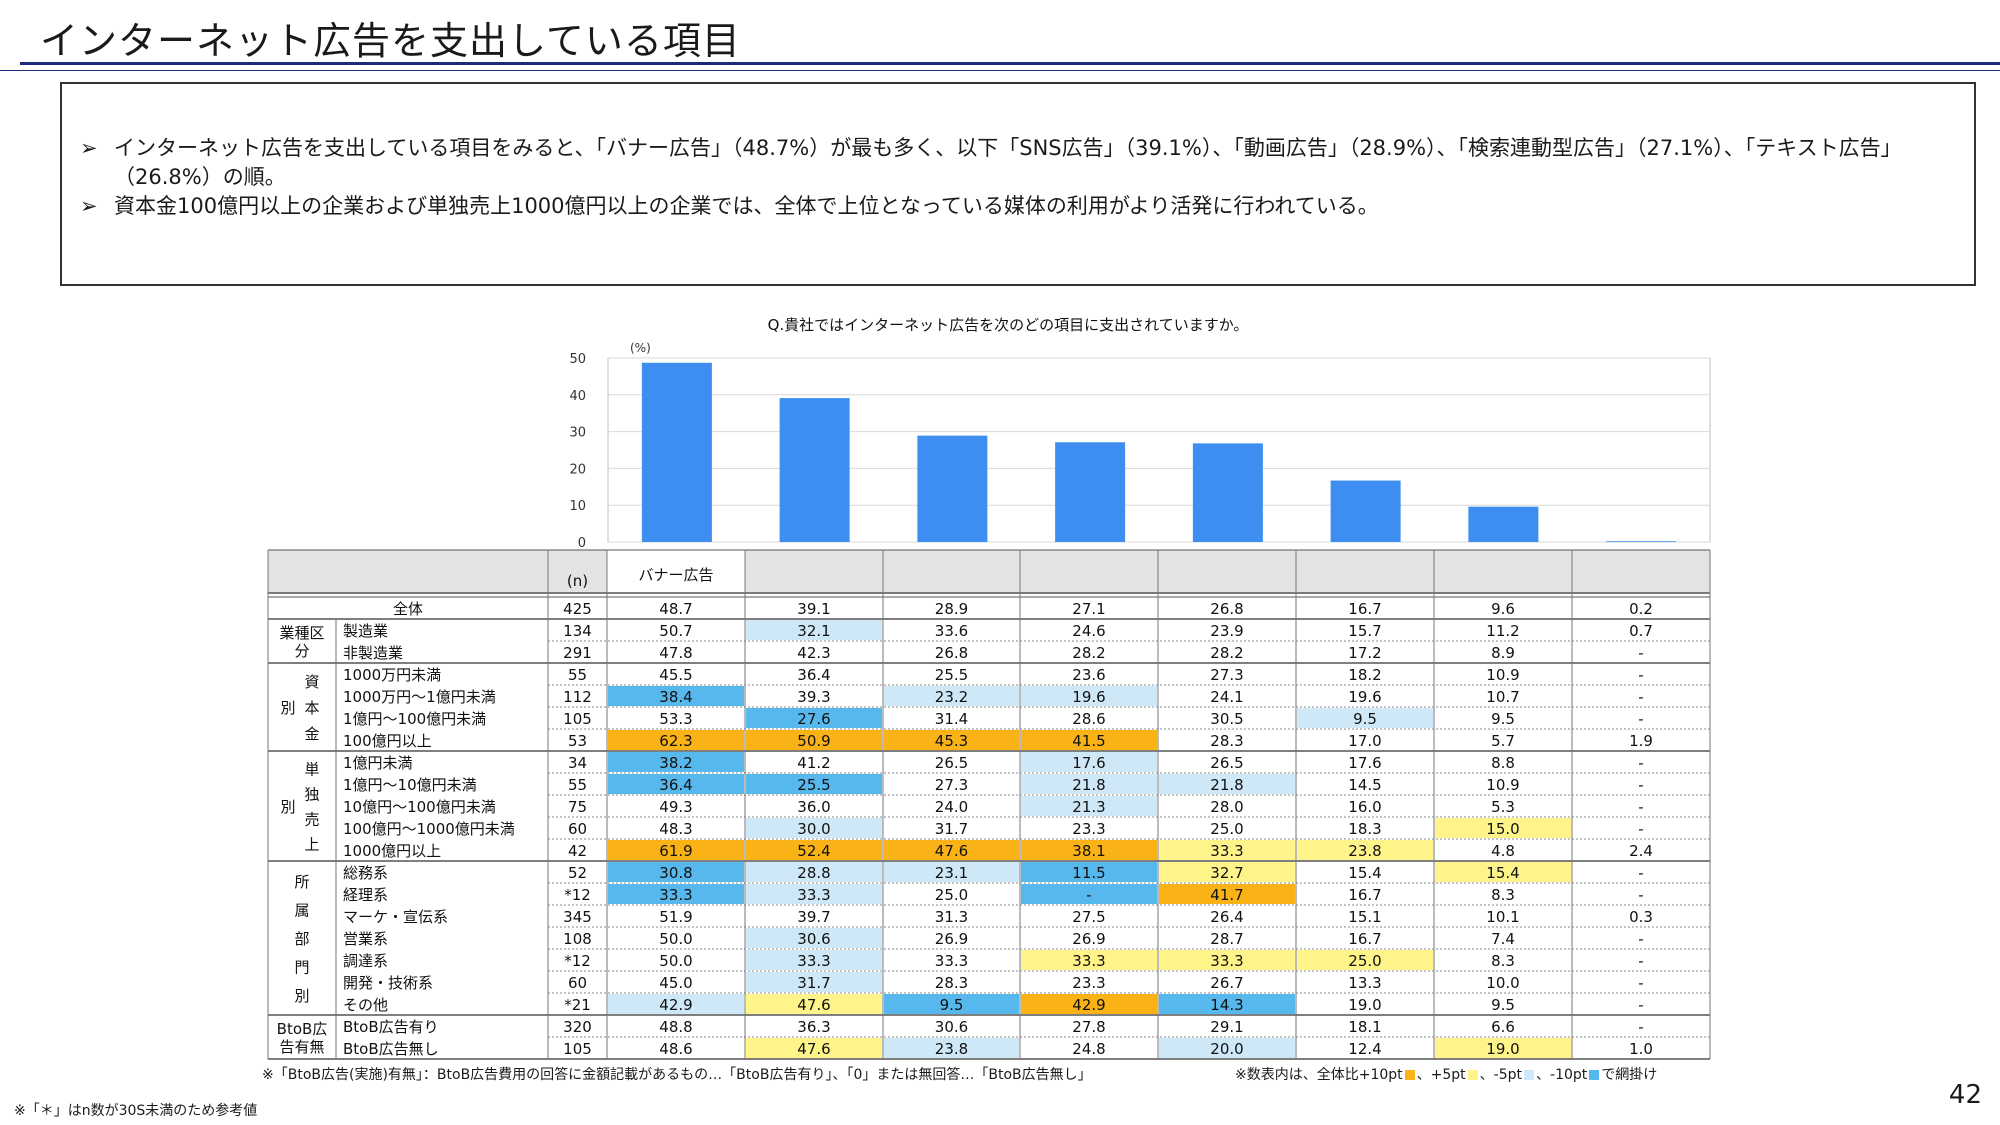 The height and width of the screenshot is (1125, 2000). Describe the element at coordinates (1088, 697) in the screenshot. I see `table-cell: 19.6` at that location.